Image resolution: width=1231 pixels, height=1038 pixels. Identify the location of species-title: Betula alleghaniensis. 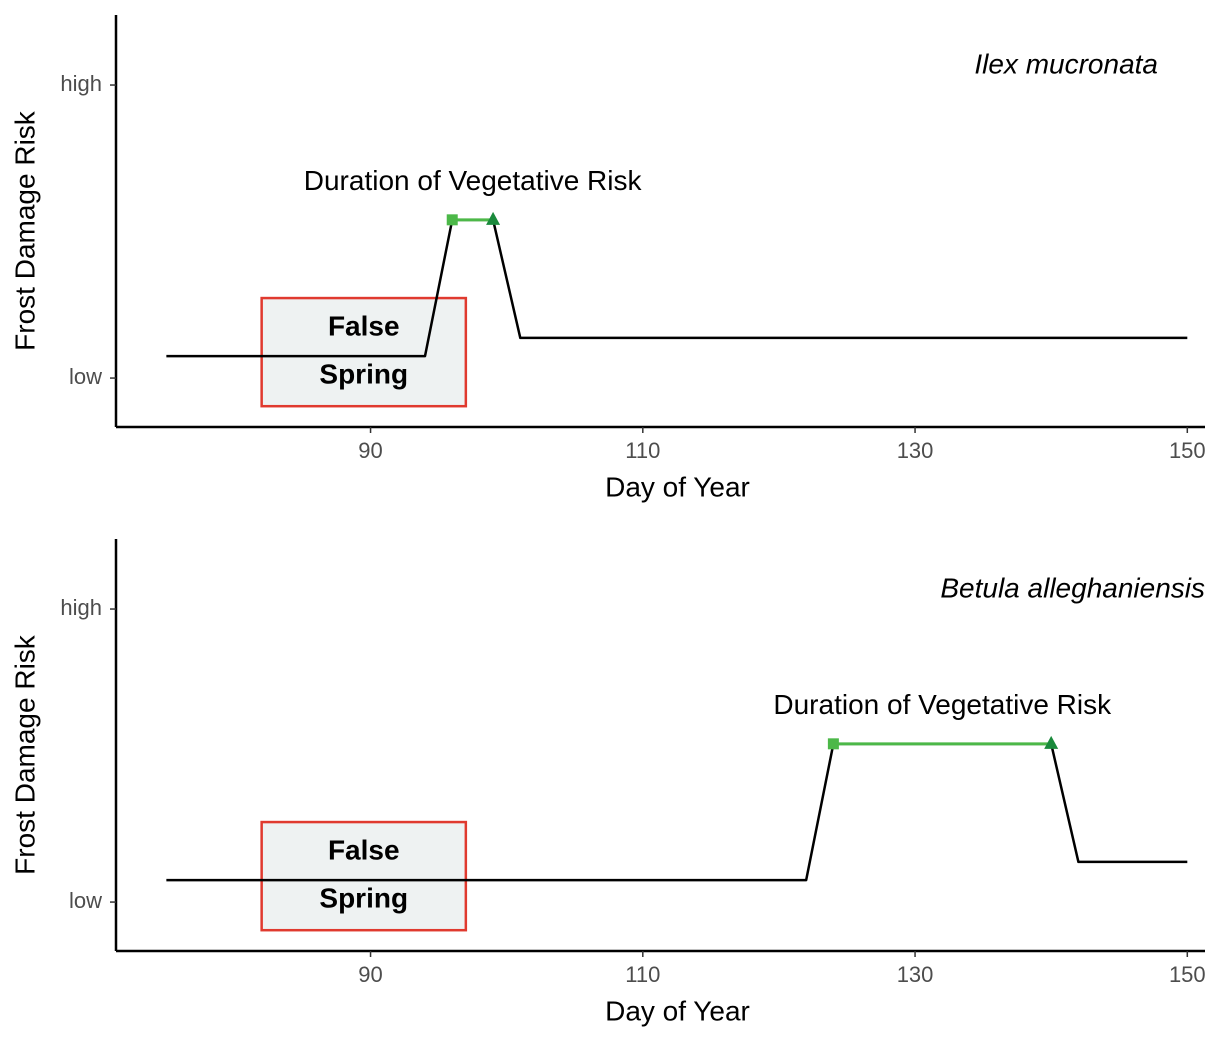
(1072, 587).